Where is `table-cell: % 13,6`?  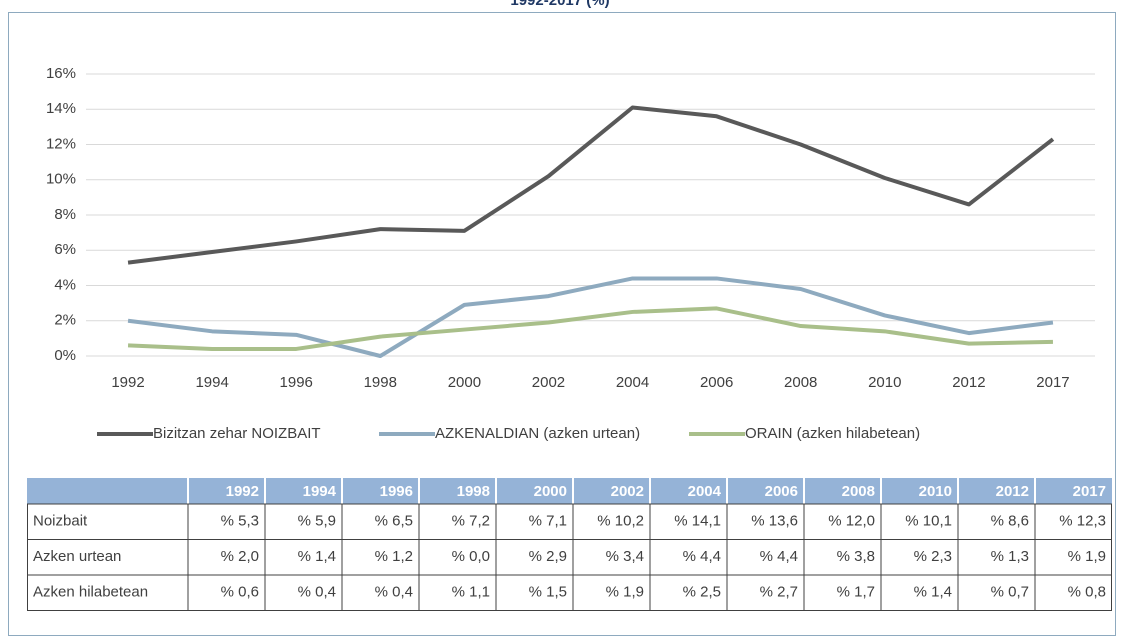
table-cell: % 13,6 is located at coordinates (774, 521).